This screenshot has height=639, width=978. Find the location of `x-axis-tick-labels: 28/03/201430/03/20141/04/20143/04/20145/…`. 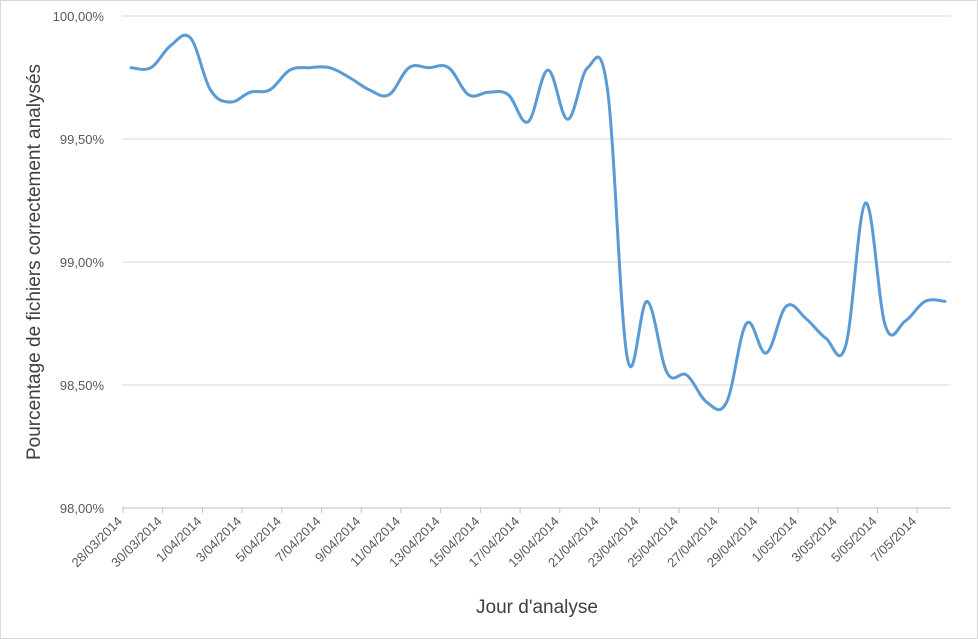

x-axis-tick-labels: 28/03/201430/03/20141/04/20143/04/20145/… is located at coordinates (493, 542).